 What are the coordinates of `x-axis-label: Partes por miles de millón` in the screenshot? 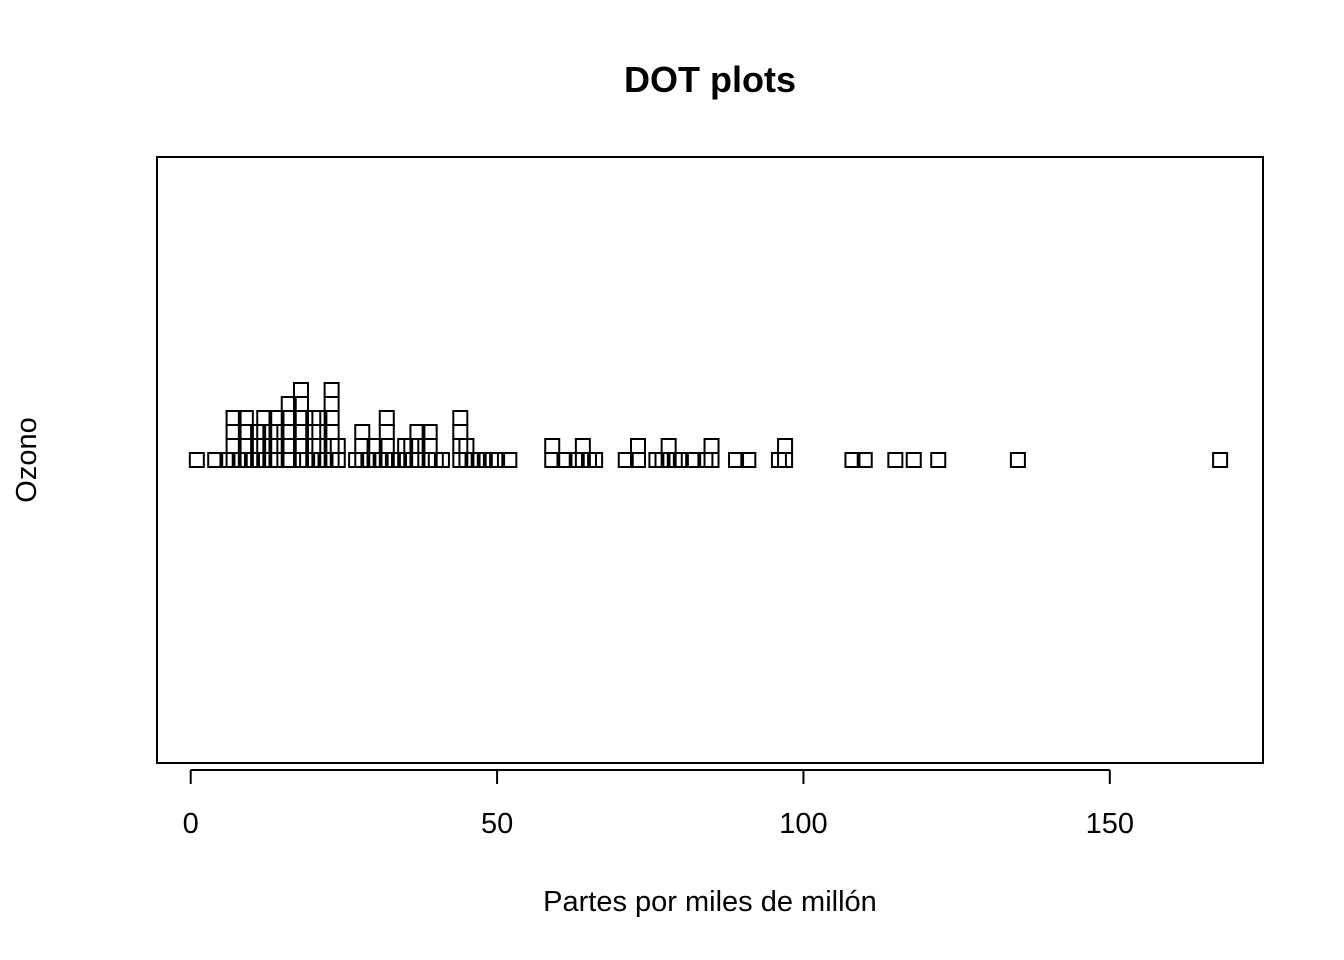 It's located at (710, 902).